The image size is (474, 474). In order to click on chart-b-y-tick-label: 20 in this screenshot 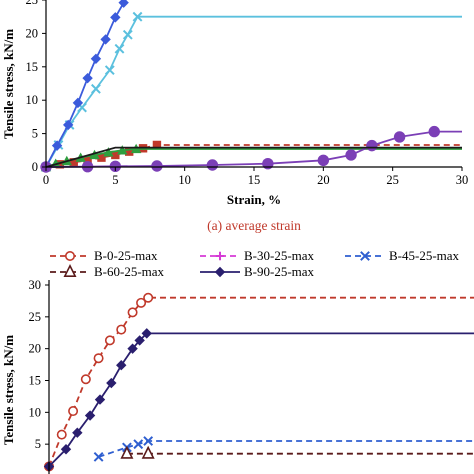, I will do `click(35, 349)`.